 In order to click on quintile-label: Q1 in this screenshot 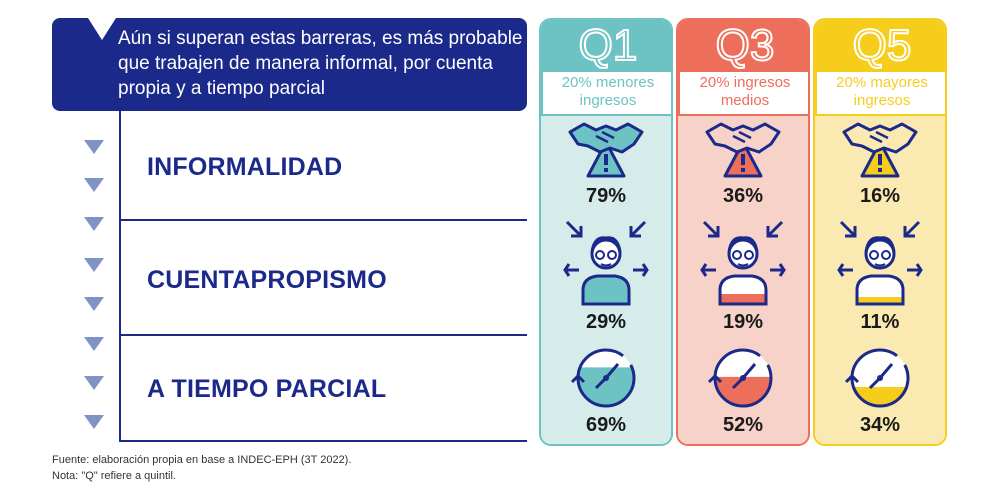, I will do `click(608, 45)`.